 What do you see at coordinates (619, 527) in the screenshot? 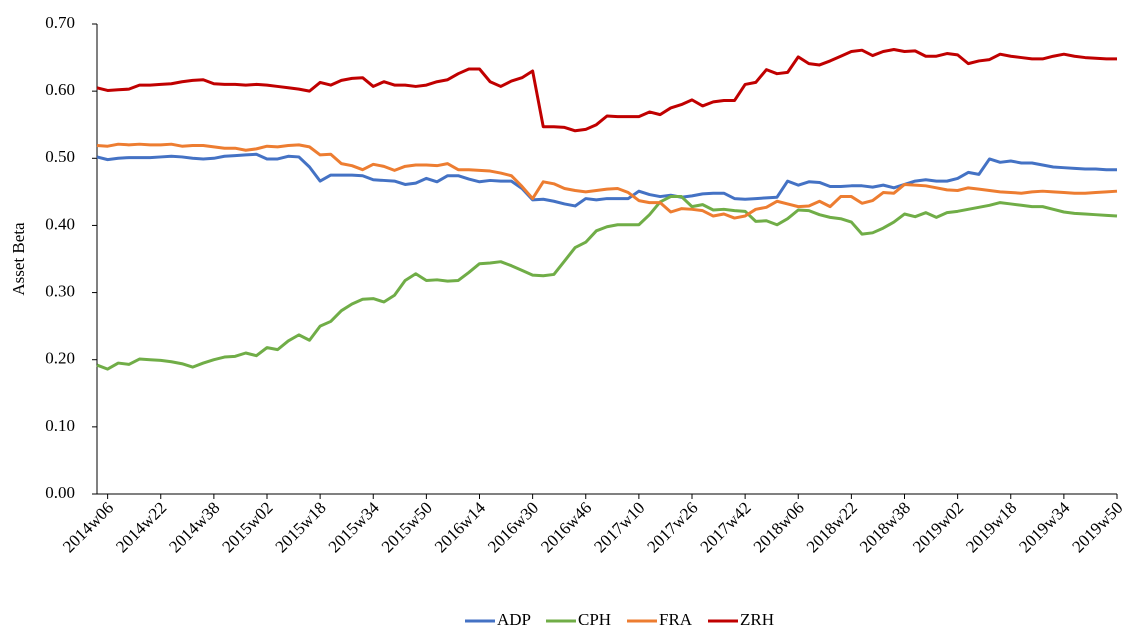
I see `x-tick-label: 2017w10` at bounding box center [619, 527].